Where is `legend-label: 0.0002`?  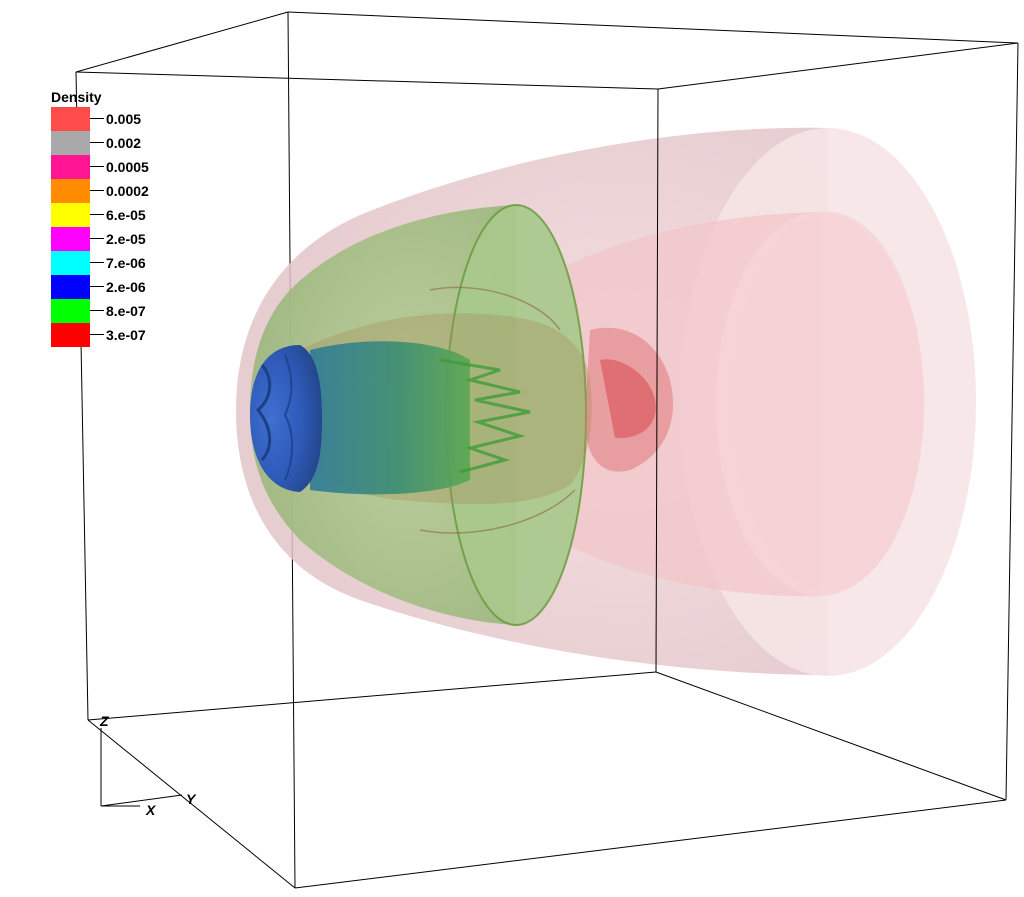
legend-label: 0.0002 is located at coordinates (127, 191).